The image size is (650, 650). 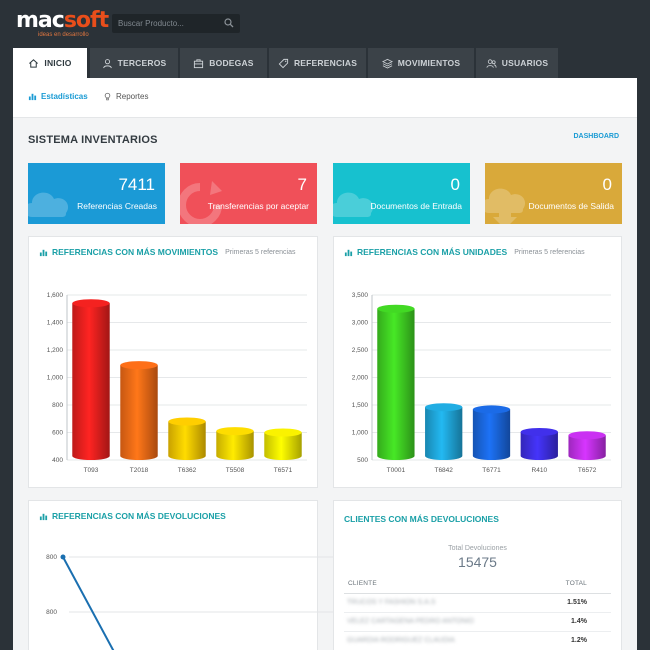 What do you see at coordinates (135, 252) in the screenshot?
I see `panel-title-text: REFERENCIAS CON MÁS MOVIMIENTOS` at bounding box center [135, 252].